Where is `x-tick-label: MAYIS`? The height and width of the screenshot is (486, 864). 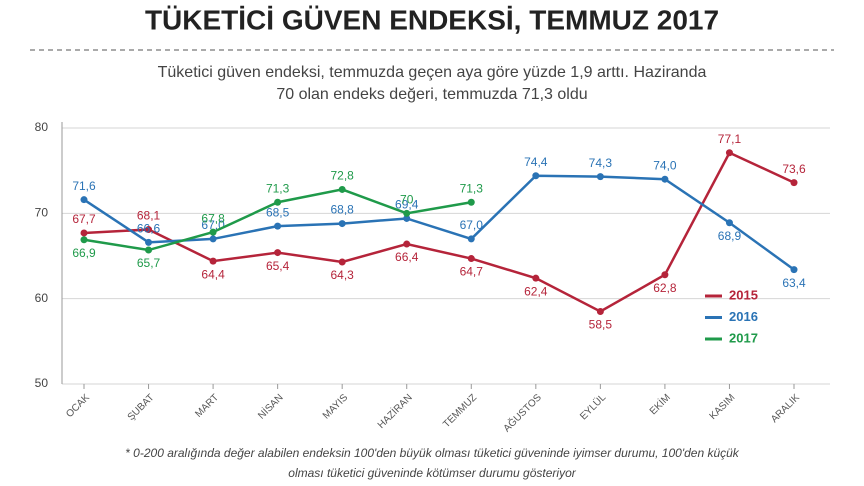 x-tick-label: MAYIS is located at coordinates (335, 406).